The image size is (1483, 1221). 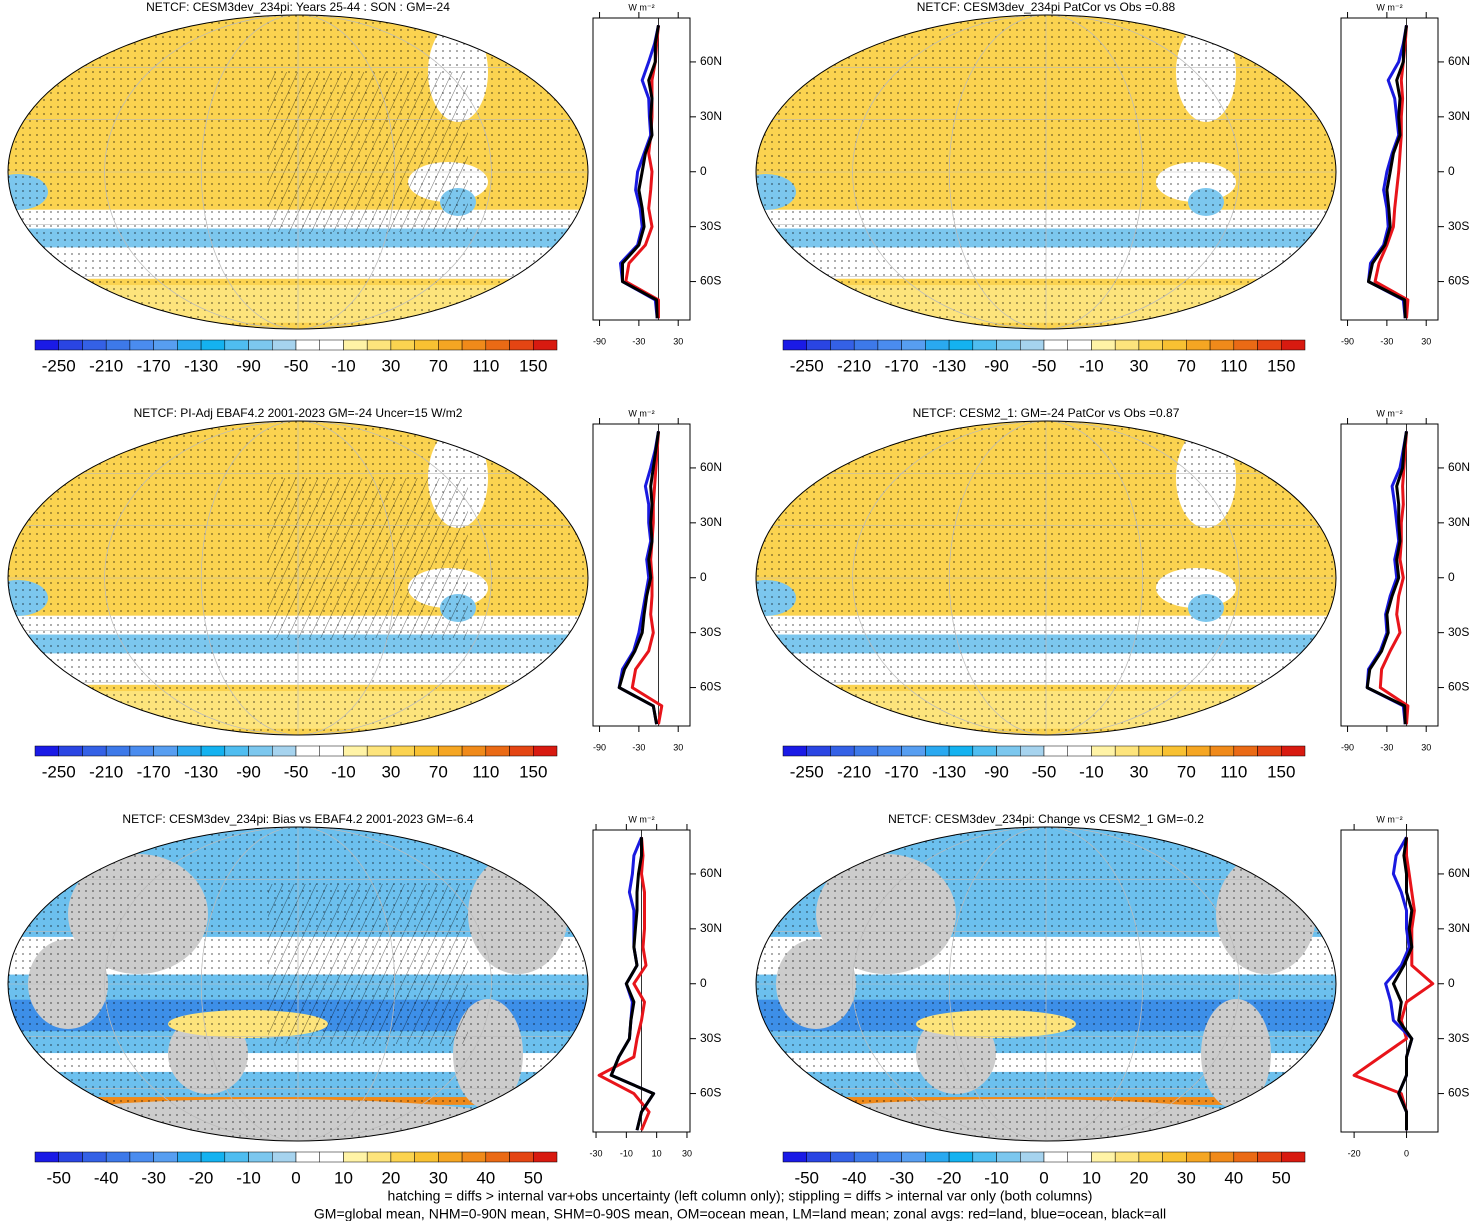 I want to click on lat-tick-label: 60N, so click(x=1459, y=873).